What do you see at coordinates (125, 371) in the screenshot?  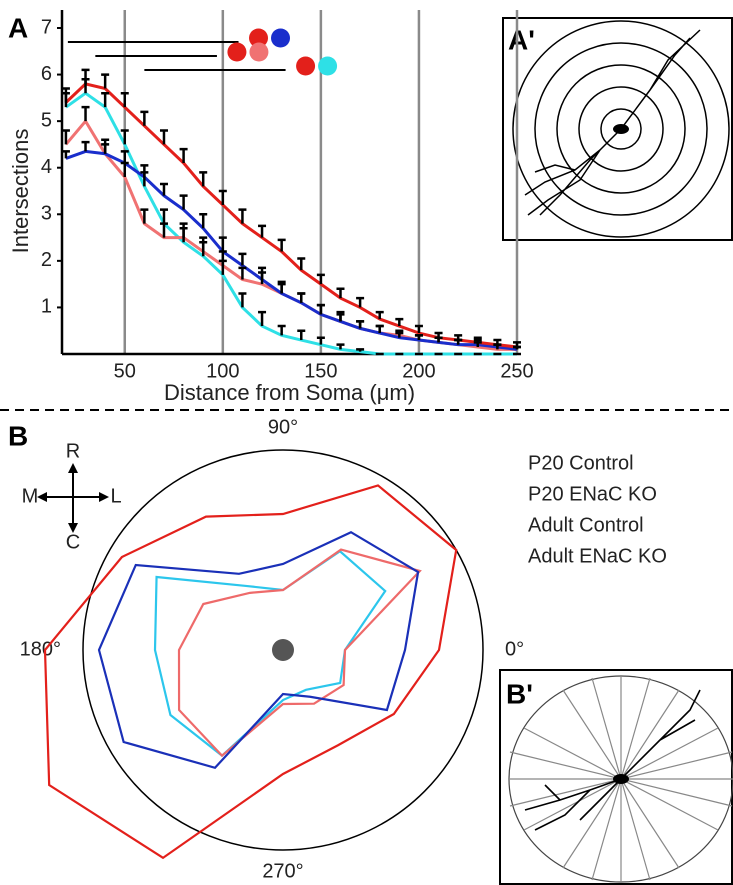 I see `x-tick-label: 50` at bounding box center [125, 371].